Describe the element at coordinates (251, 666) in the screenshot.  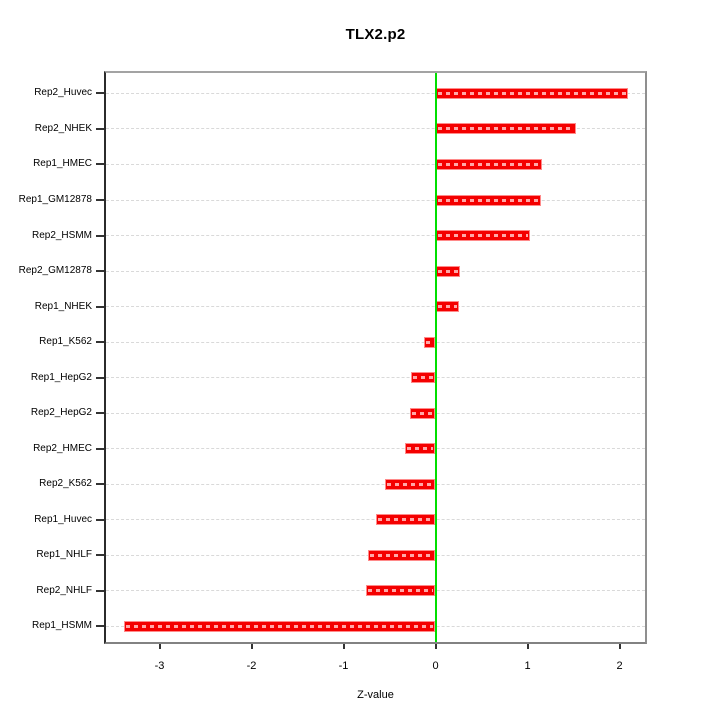
I see `x-tick-label: -2` at that location.